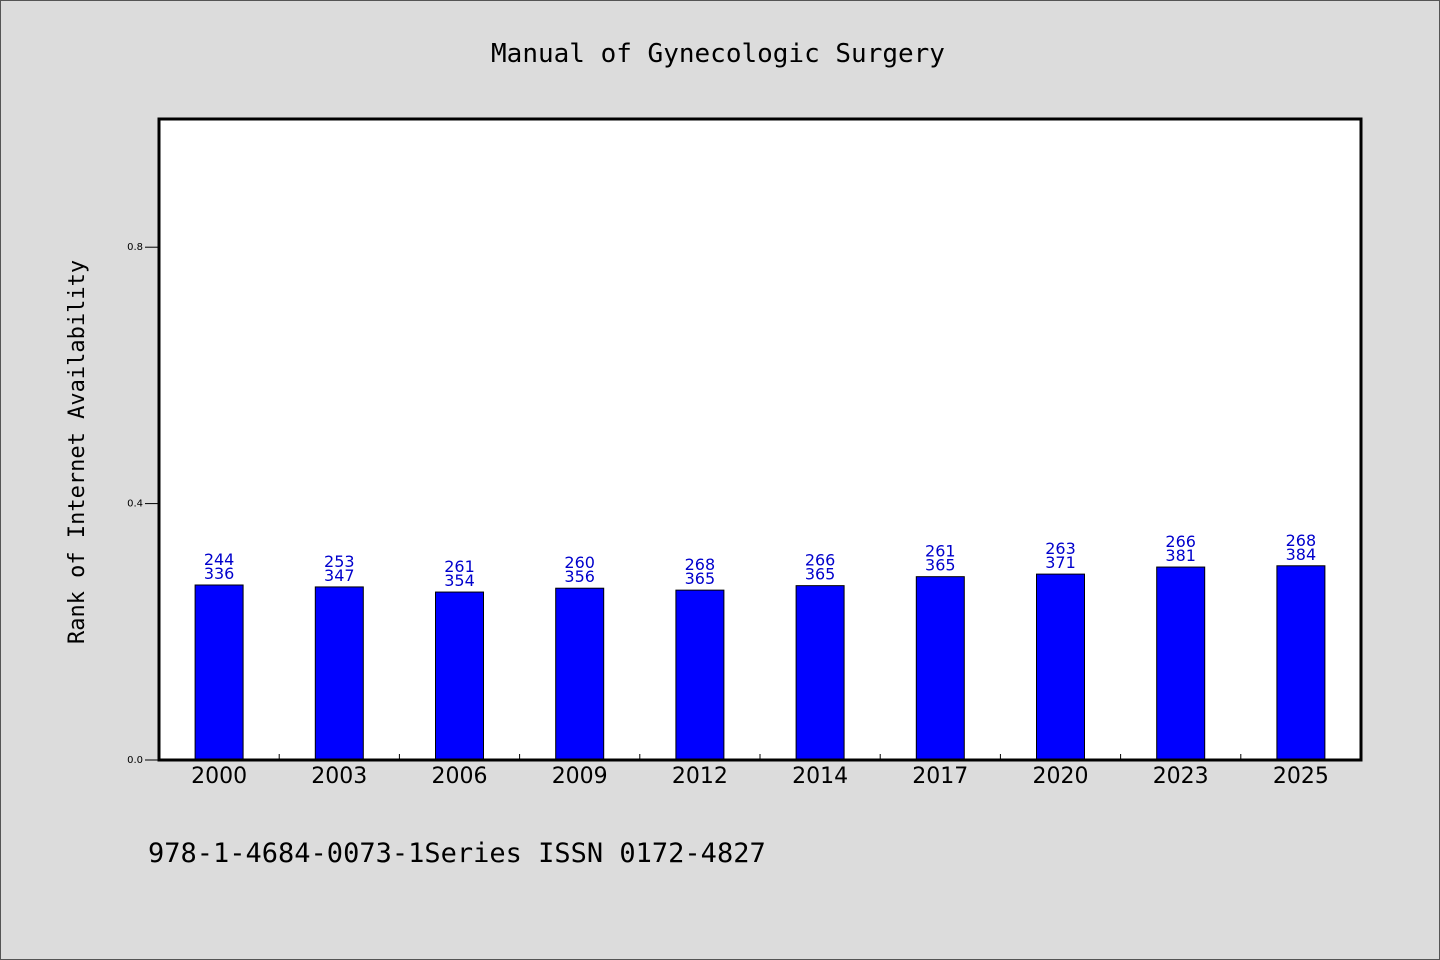 This screenshot has height=960, width=1440. I want to click on footer-isbn-text: 978-1-4684-0073-1Series ISSN 0172-4827, so click(457, 853).